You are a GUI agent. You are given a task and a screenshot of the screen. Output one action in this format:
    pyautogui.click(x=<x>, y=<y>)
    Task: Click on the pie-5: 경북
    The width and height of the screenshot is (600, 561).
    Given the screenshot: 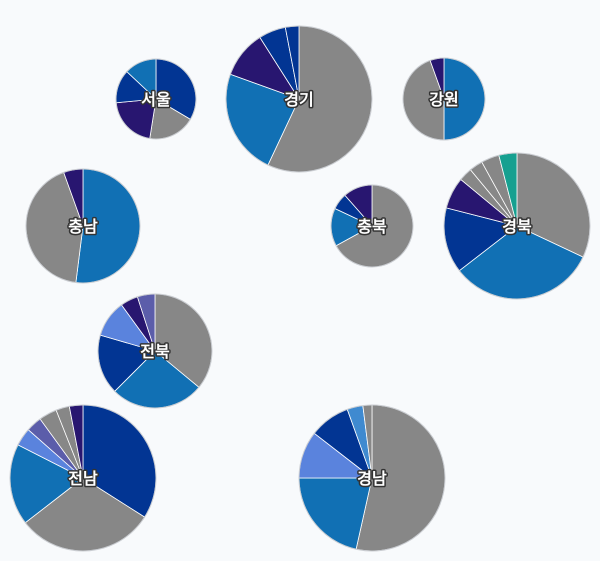 What is the action you would take?
    pyautogui.click(x=517, y=226)
    